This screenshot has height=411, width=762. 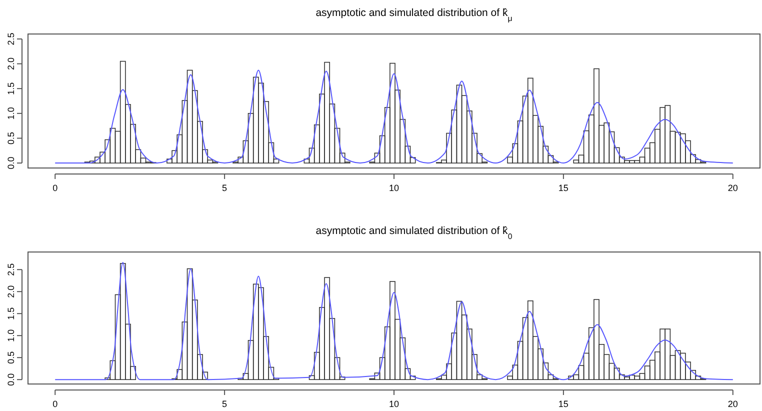 I want to click on chart-title: asymptotic and simulated distribution of k̂$_{μ}$, so click(x=414, y=14).